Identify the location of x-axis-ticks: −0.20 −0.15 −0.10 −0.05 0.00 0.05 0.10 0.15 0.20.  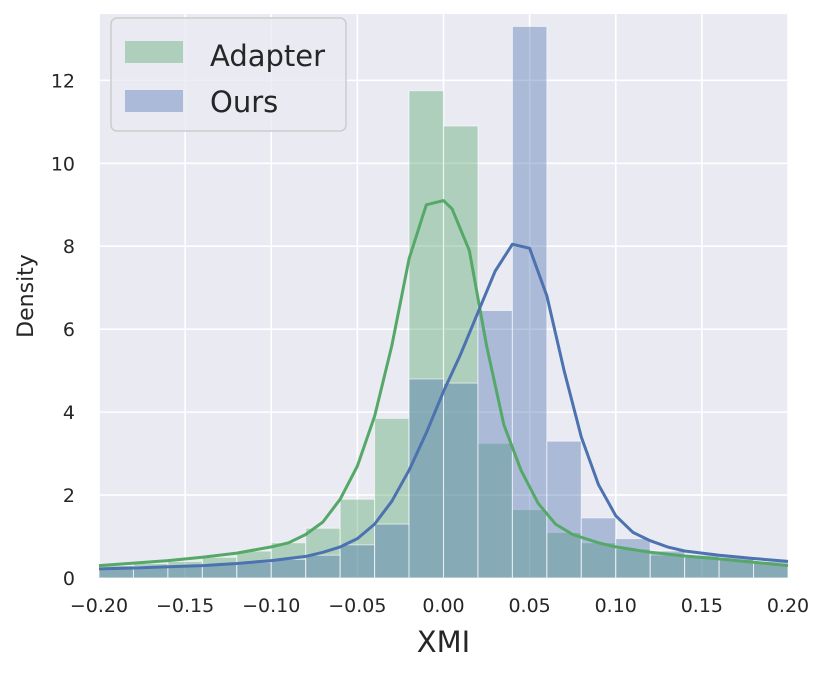
(439, 606).